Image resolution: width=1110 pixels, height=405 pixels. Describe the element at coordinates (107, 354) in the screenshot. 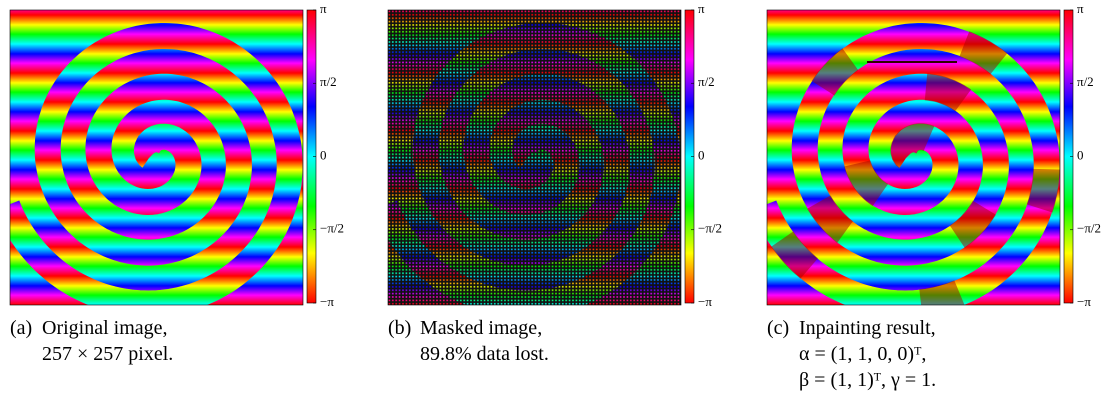

I see `caption-line: 257 × 257 pixel.` at that location.